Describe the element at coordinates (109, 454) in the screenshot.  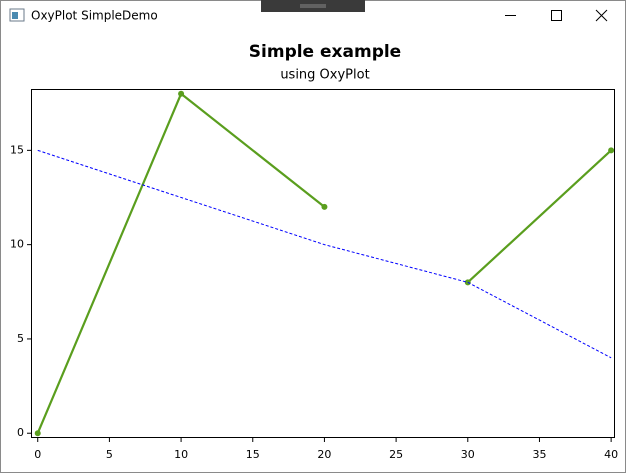
I see `x-tick-label: 5` at that location.